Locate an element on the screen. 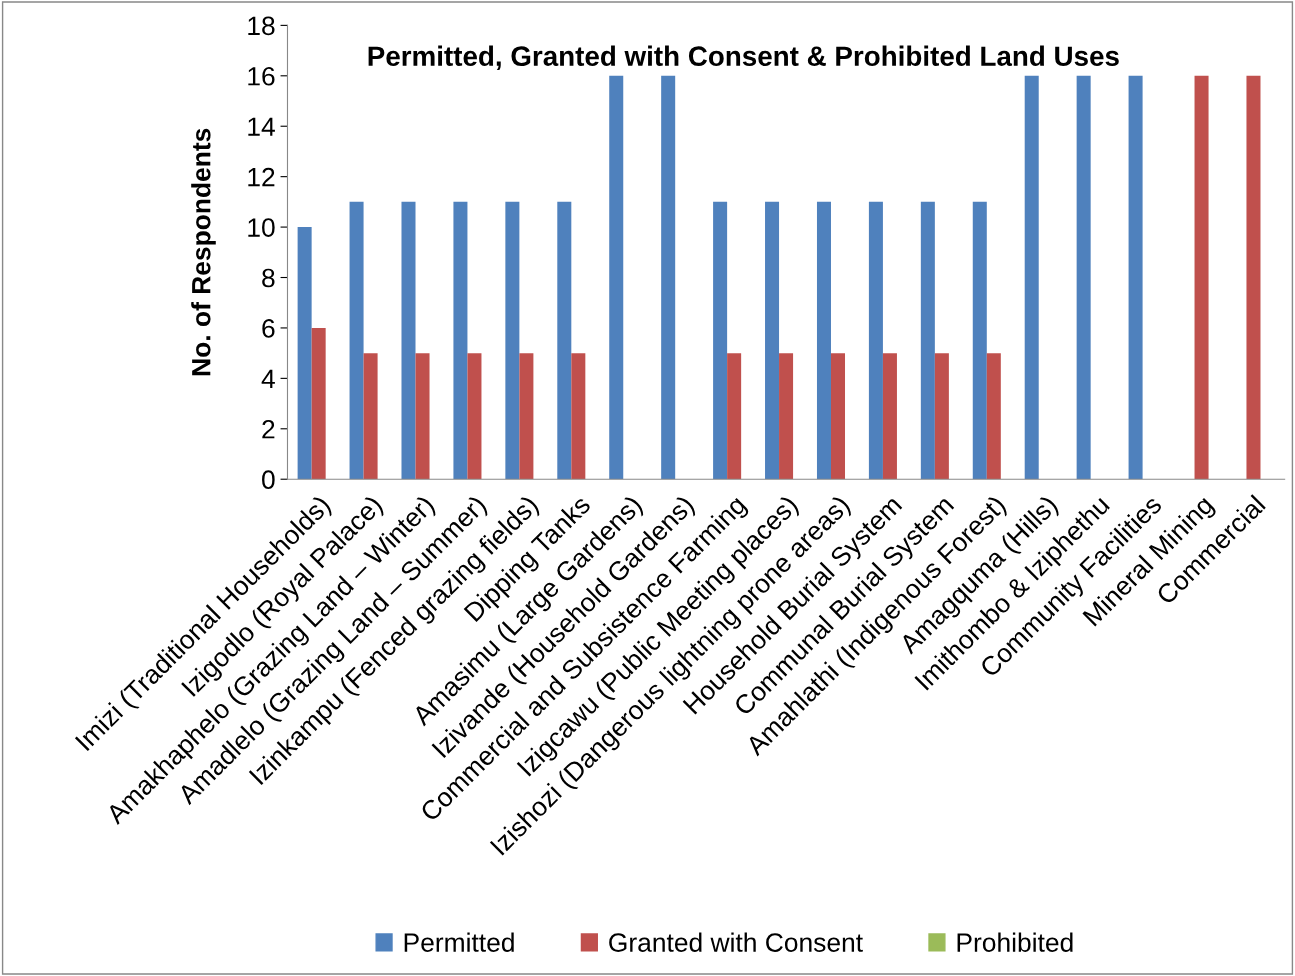 The width and height of the screenshot is (1295, 976). legend-label: Granted with Consent is located at coordinates (736, 942).